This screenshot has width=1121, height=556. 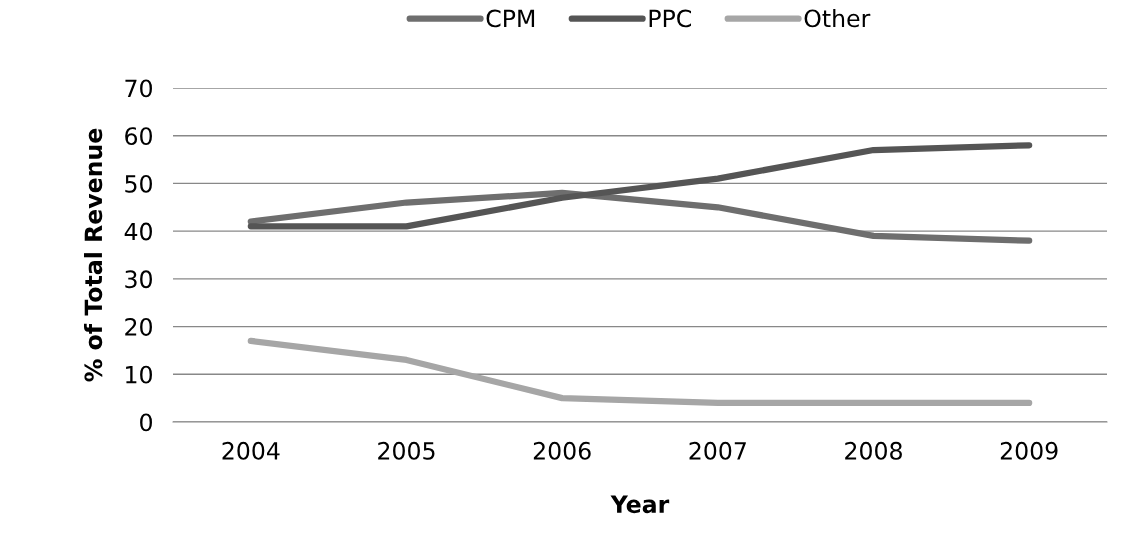 What do you see at coordinates (837, 18) in the screenshot?
I see `legend-label: Other` at bounding box center [837, 18].